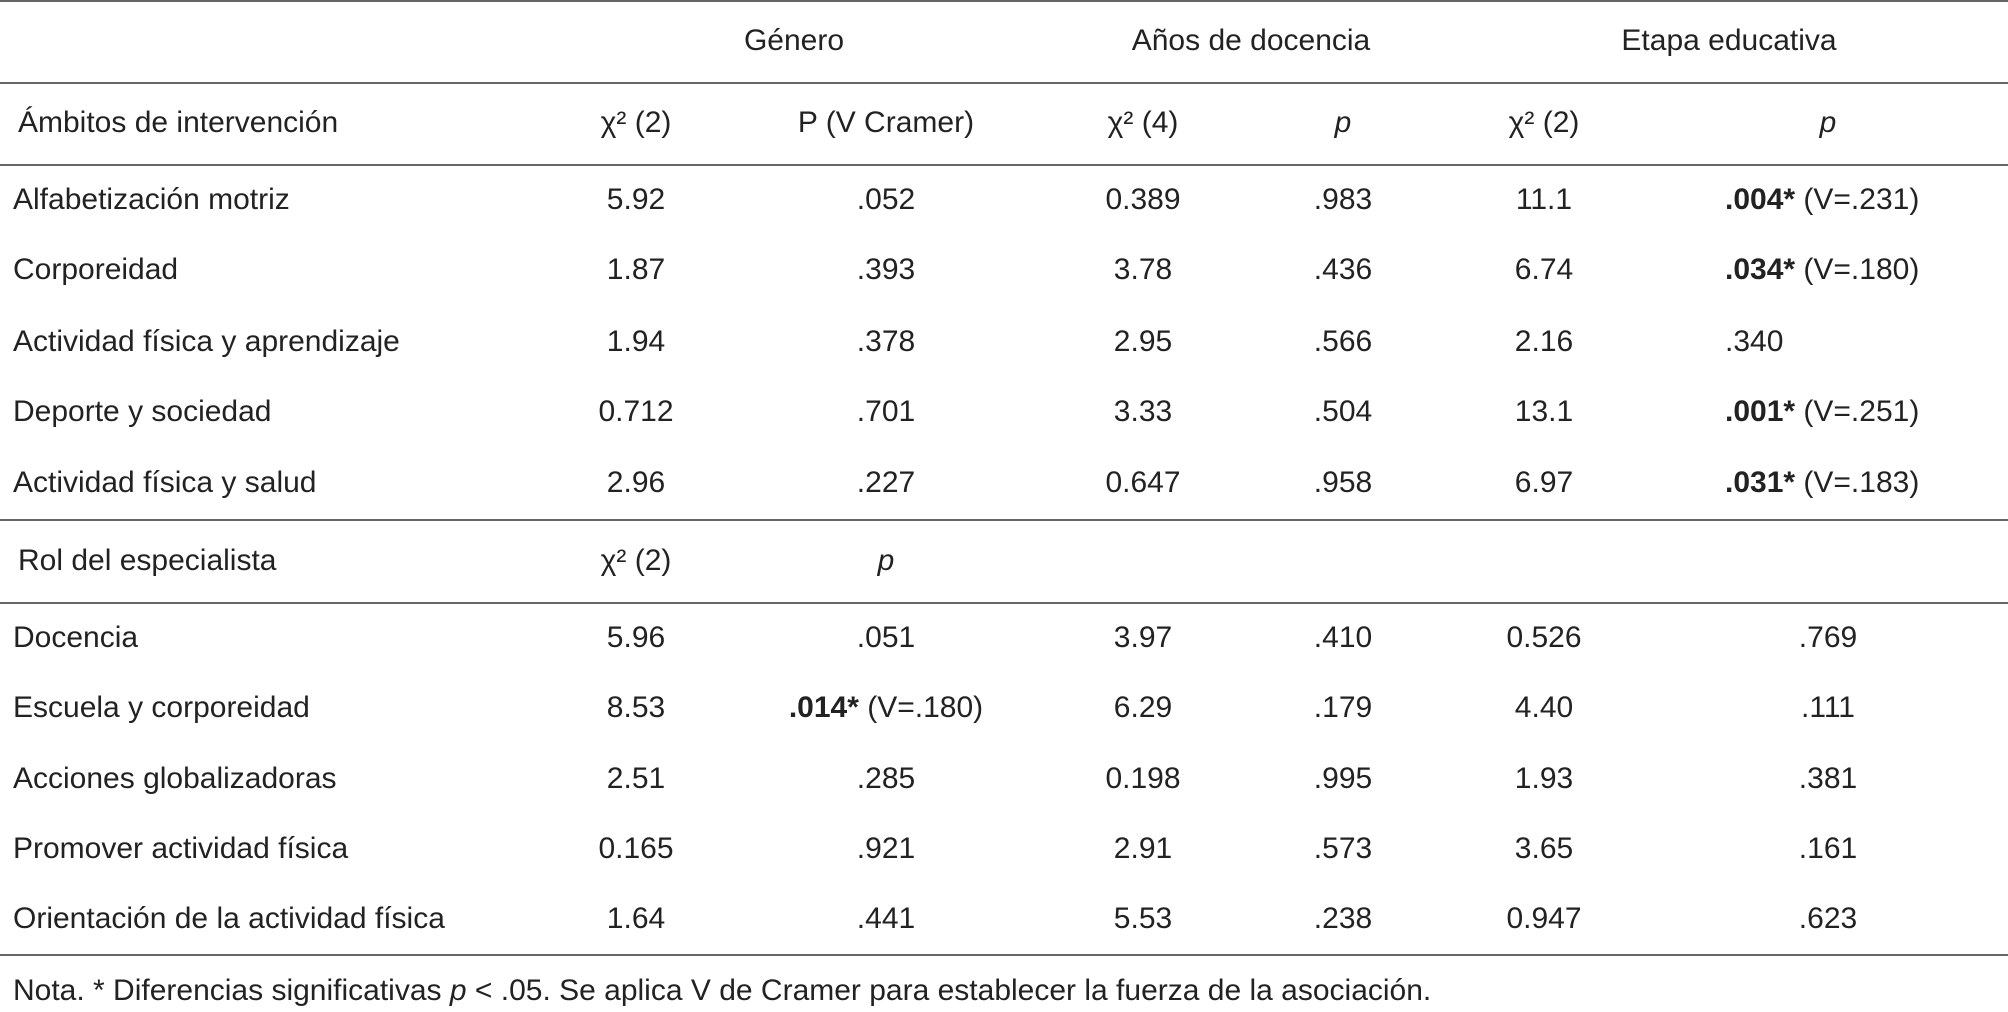 This screenshot has height=1012, width=2008. Describe the element at coordinates (636, 778) in the screenshot. I see `cell: 2.51` at that location.